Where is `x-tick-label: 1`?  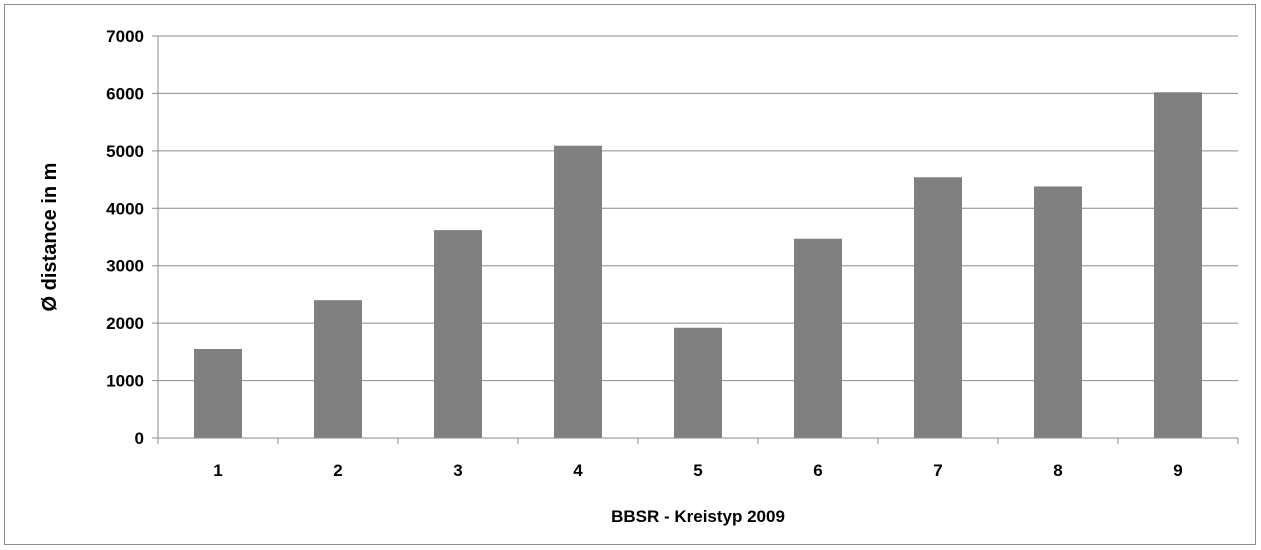 x-tick-label: 1 is located at coordinates (217, 470).